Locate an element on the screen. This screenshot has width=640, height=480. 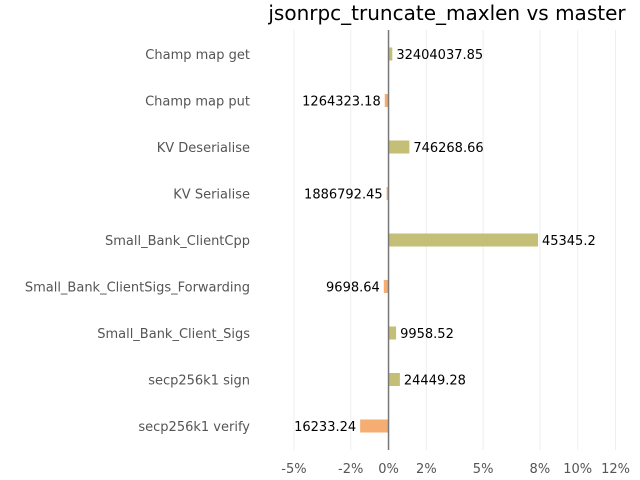
value-label: 9698.64 is located at coordinates (353, 288).